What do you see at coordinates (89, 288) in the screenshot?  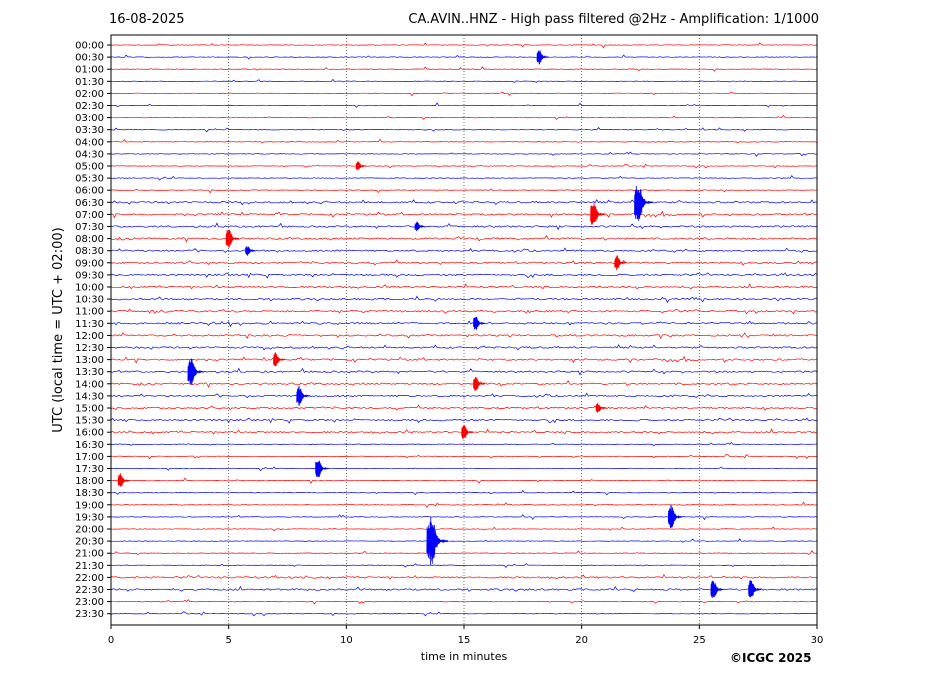 I see `y-tick-label: 10:00` at bounding box center [89, 288].